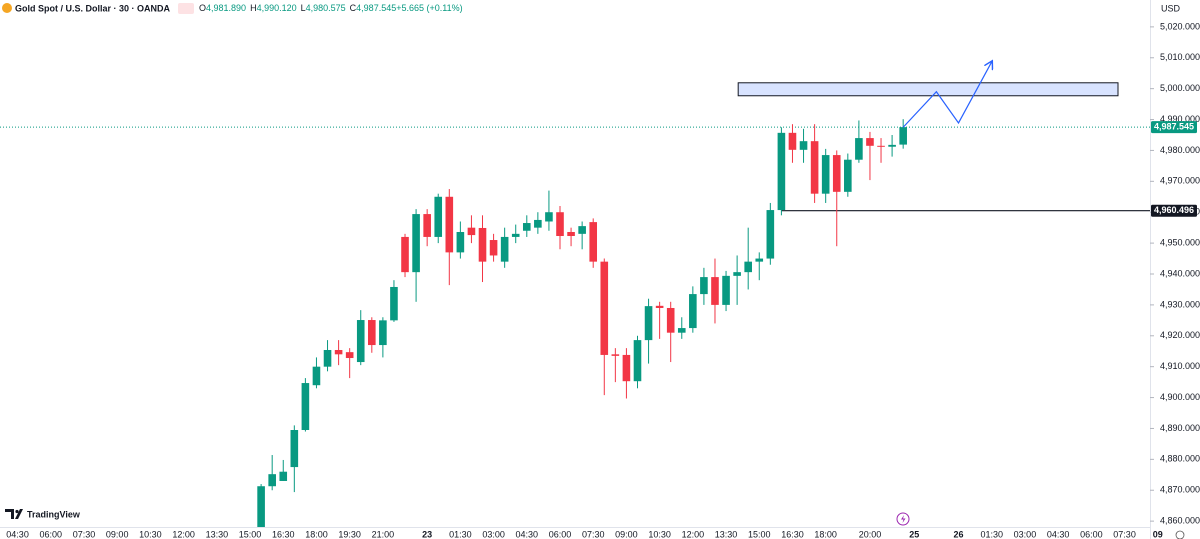 Image resolution: width=1200 pixels, height=539 pixels. What do you see at coordinates (349, 534) in the screenshot?
I see `x-tick-label: 19:30` at bounding box center [349, 534].